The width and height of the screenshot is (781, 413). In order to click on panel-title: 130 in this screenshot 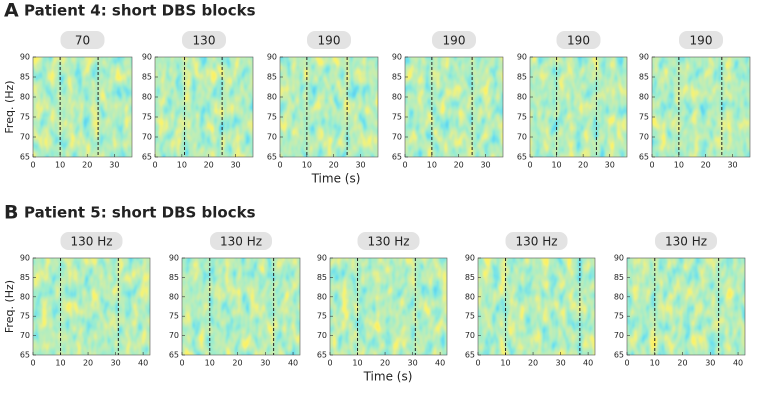, I will do `click(204, 41)`.